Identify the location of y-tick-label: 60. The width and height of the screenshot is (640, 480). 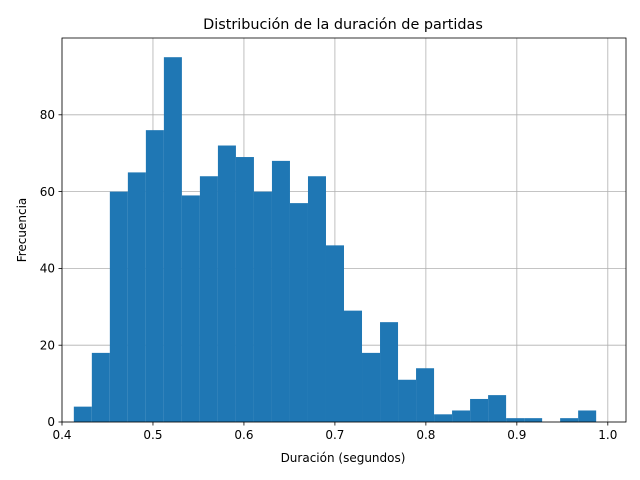
(47, 192).